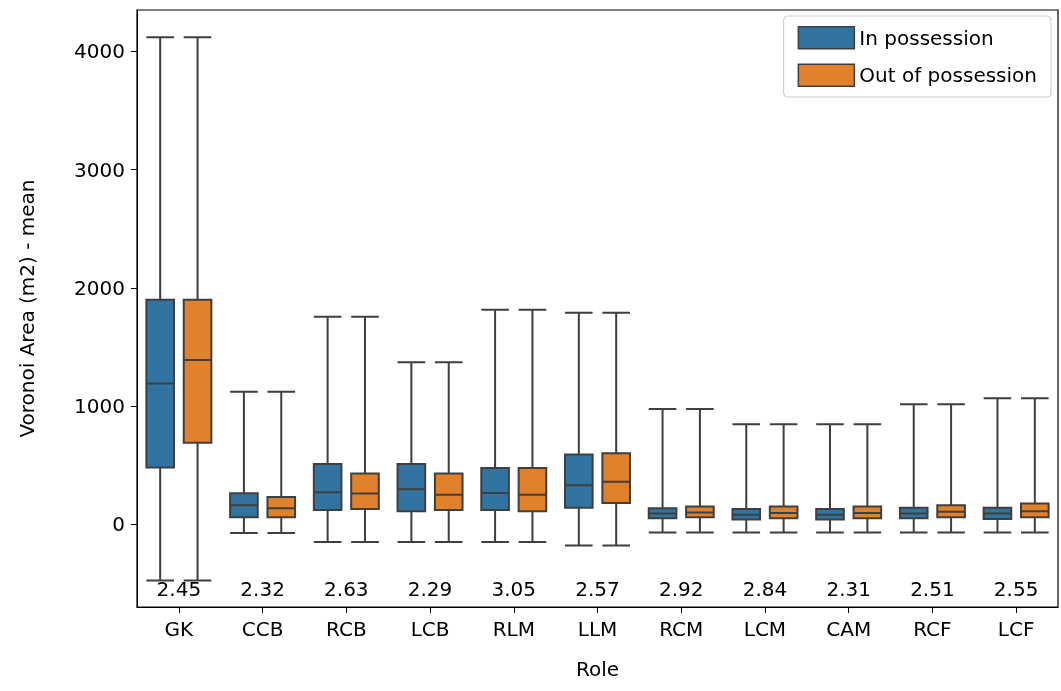 The width and height of the screenshot is (1061, 691). Describe the element at coordinates (597, 589) in the screenshot. I see `annotation: 2.57` at that location.